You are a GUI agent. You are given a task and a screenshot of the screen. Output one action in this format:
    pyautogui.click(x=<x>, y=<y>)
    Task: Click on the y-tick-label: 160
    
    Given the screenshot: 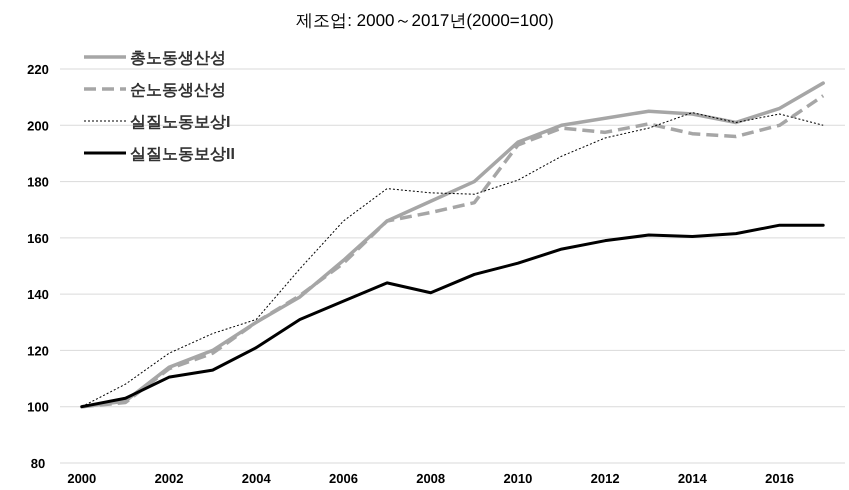 What is the action you would take?
    pyautogui.click(x=38, y=238)
    